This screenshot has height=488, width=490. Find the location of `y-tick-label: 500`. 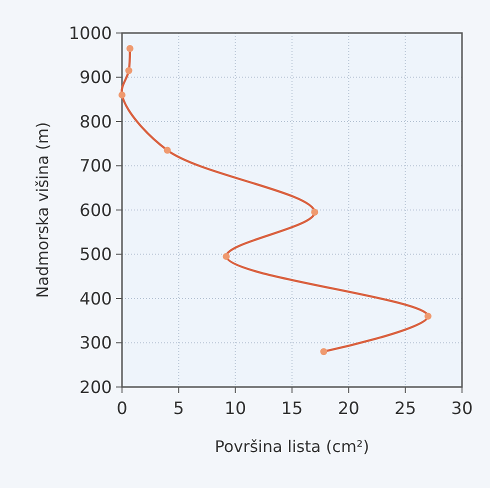

y-tick-label: 500 is located at coordinates (96, 255).